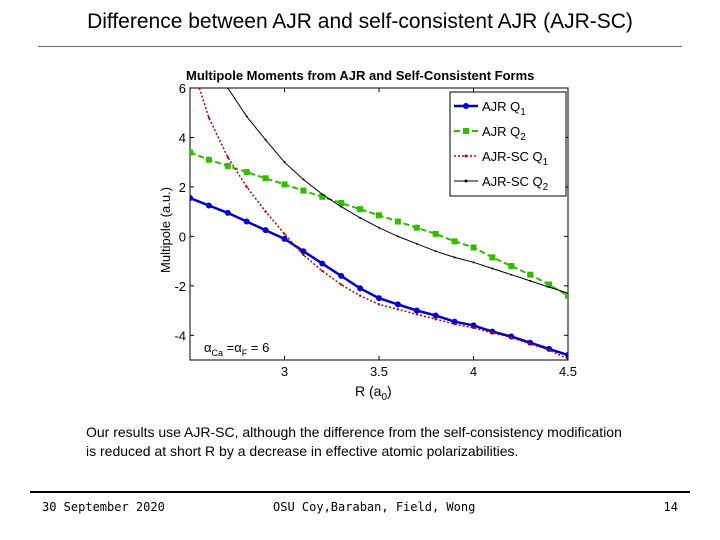 This screenshot has height=540, width=720. Describe the element at coordinates (284, 371) in the screenshot. I see `x-tick-label: 3` at that location.